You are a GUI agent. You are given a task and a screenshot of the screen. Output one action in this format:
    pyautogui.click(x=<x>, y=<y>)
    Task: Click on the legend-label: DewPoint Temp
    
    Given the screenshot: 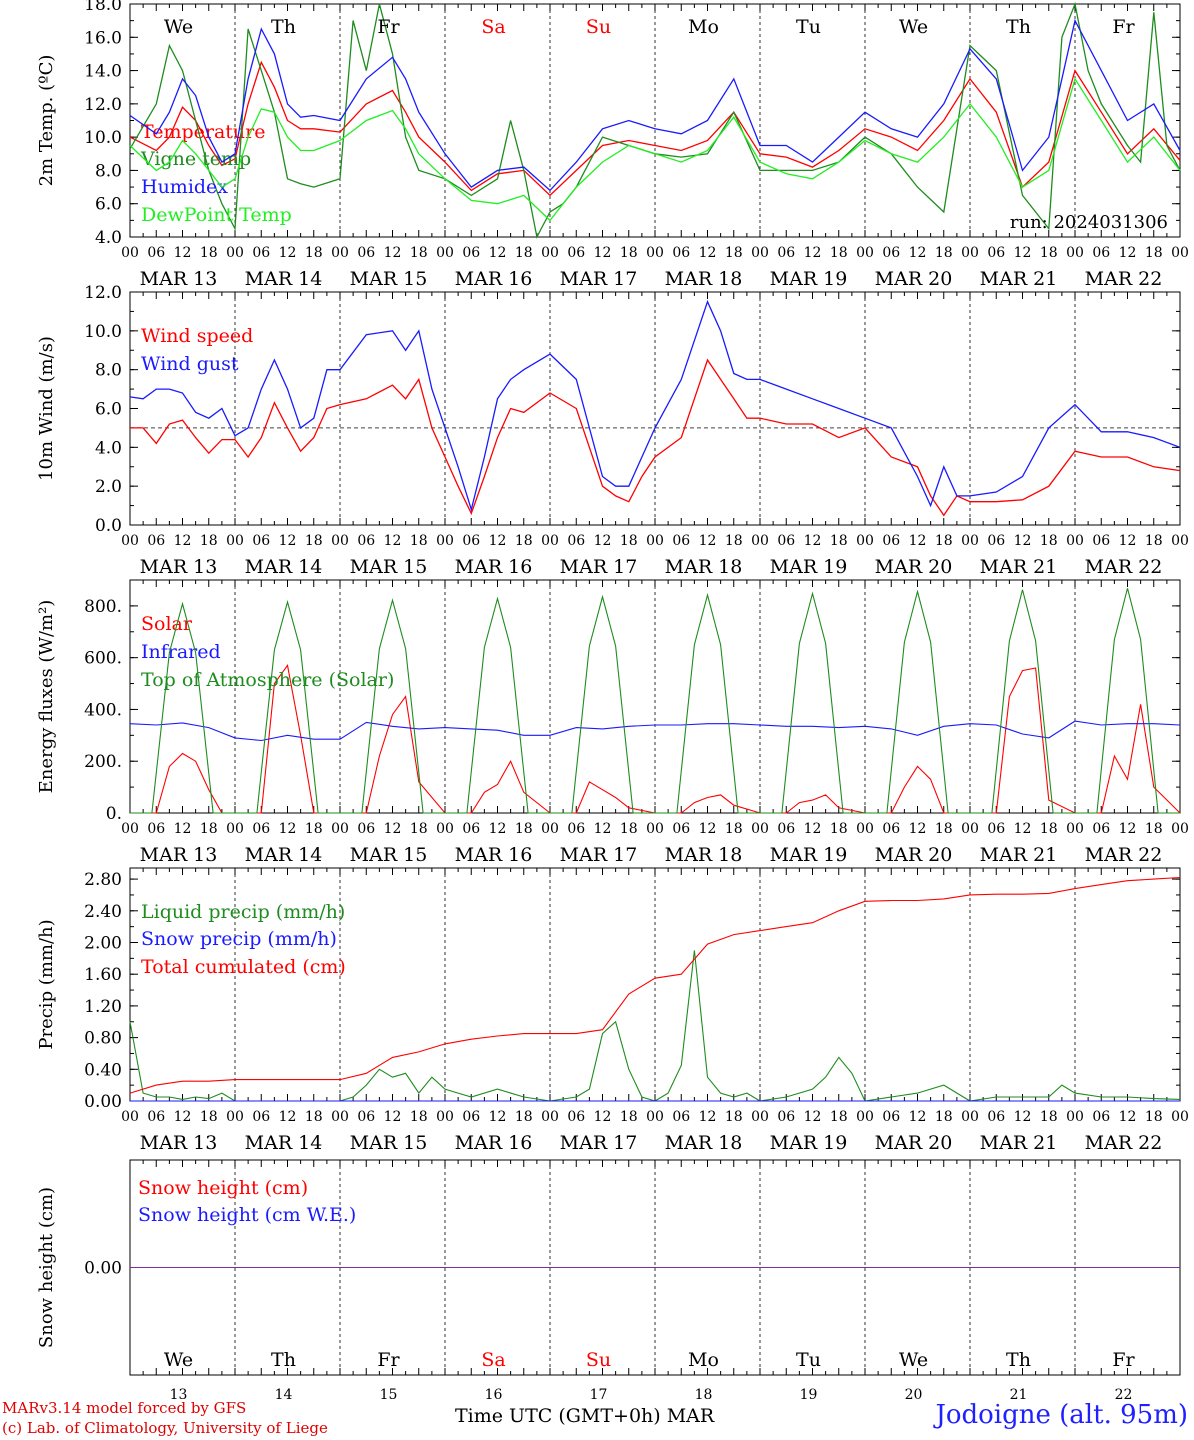 What is the action you would take?
    pyautogui.click(x=216, y=215)
    